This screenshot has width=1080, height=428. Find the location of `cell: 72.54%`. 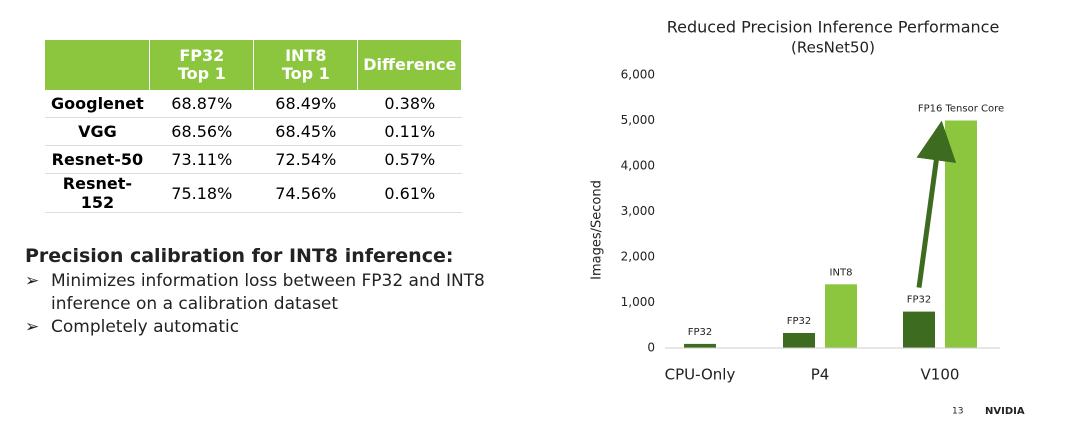

cell: 72.54% is located at coordinates (305, 159).